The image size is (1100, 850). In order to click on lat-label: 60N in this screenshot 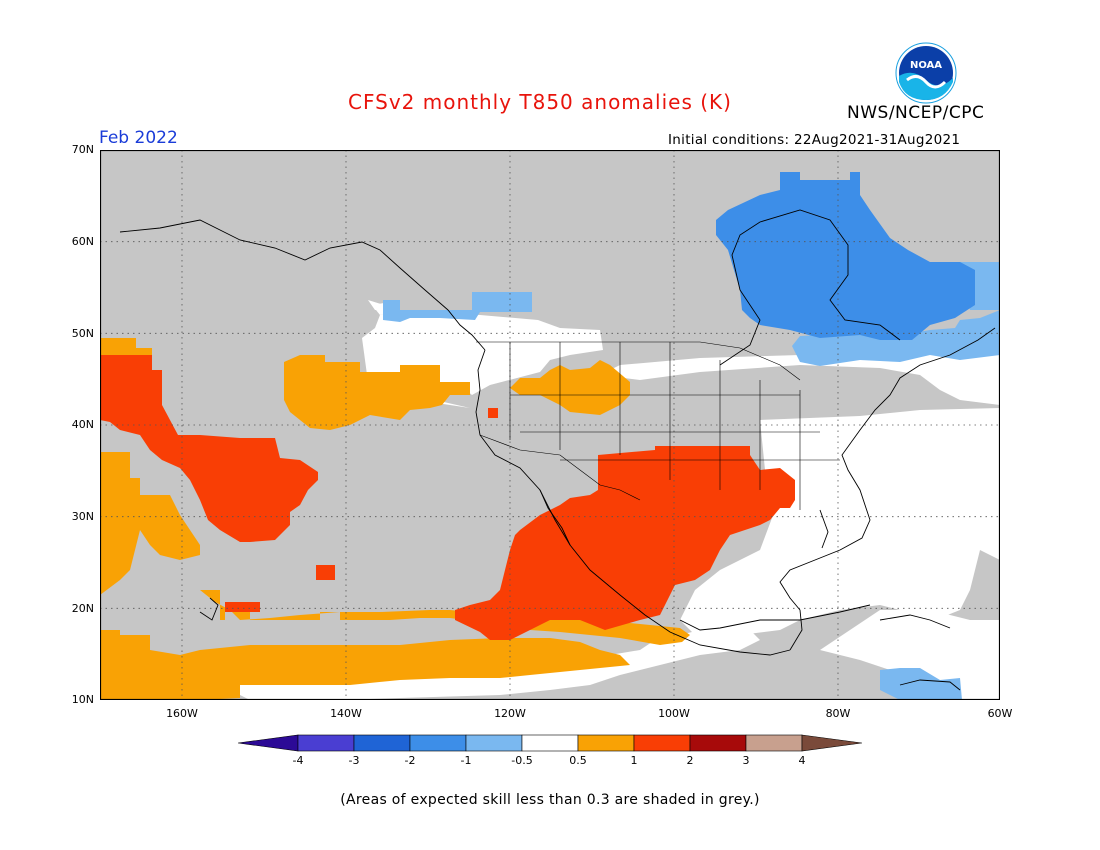, I will do `click(82, 241)`.